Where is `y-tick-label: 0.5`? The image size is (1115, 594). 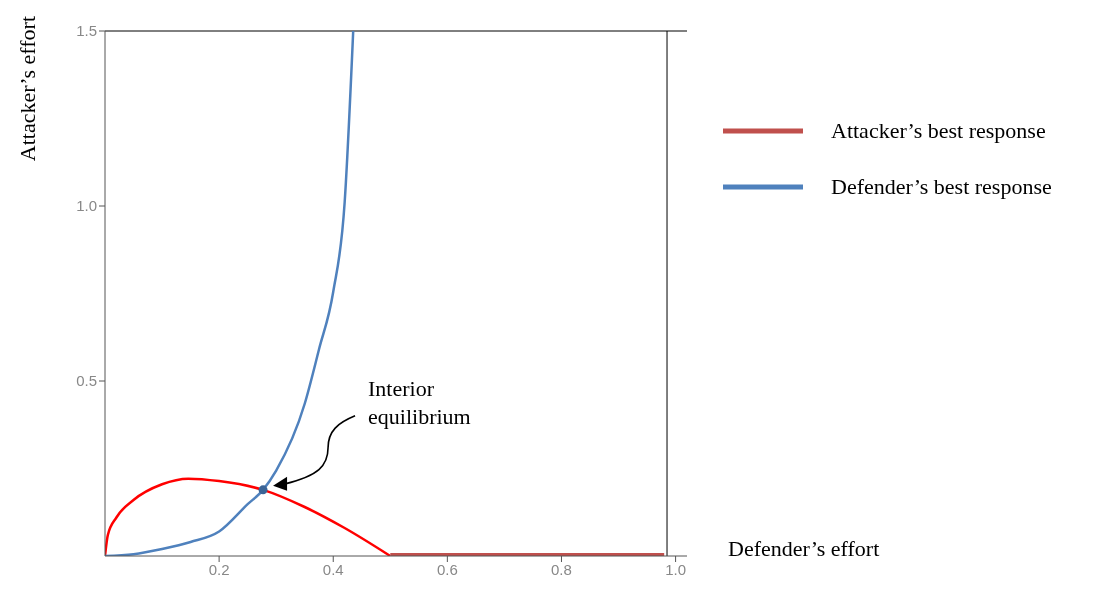 y-tick-label: 0.5 is located at coordinates (86, 381).